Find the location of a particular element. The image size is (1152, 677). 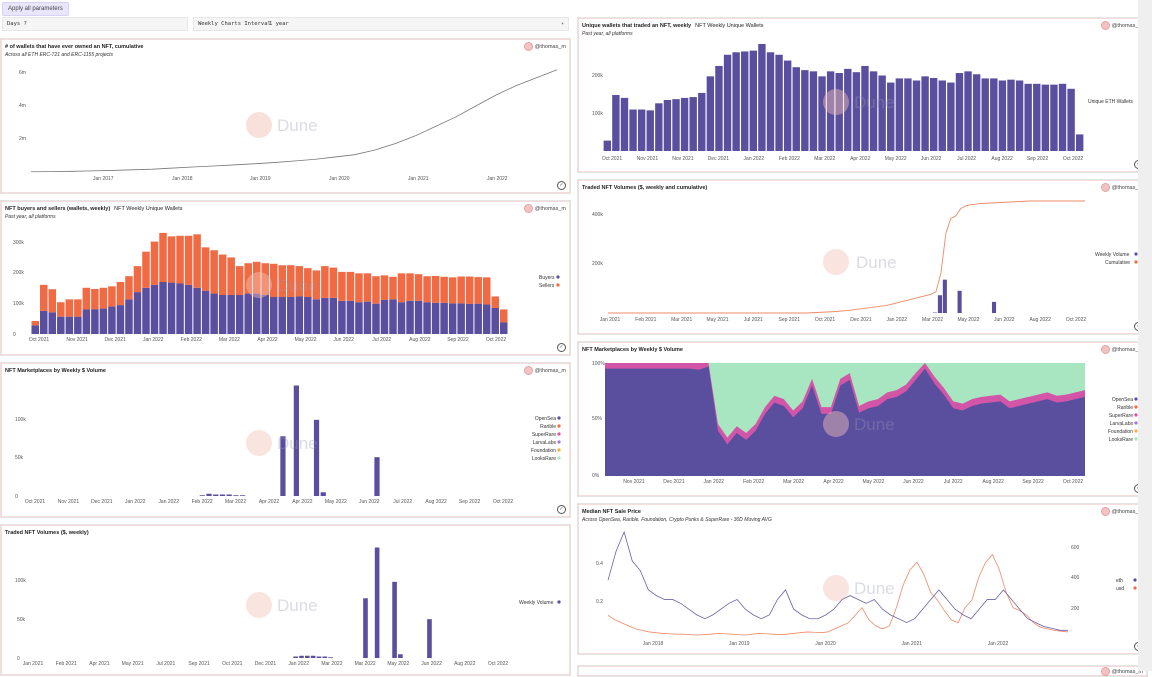

x-tick: Jan 2022 is located at coordinates (714, 482).